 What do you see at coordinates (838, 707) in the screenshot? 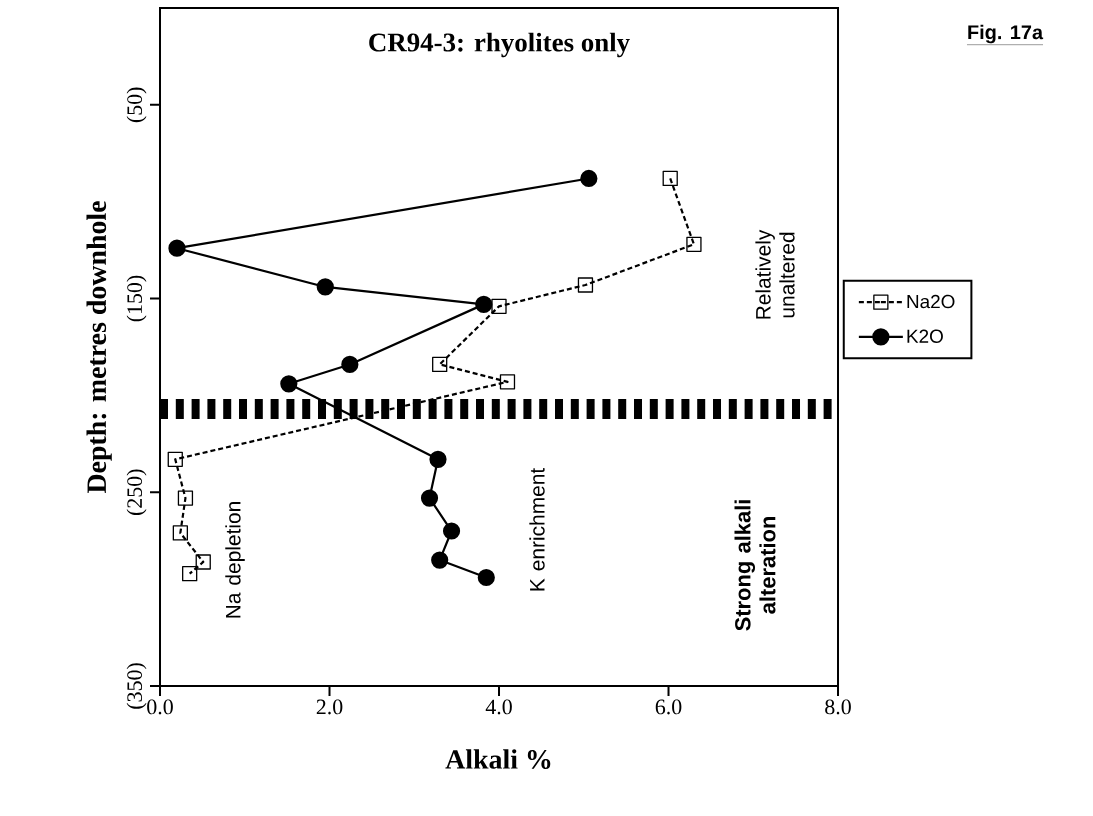
I see `x-tick-label: 8.0` at bounding box center [838, 707].